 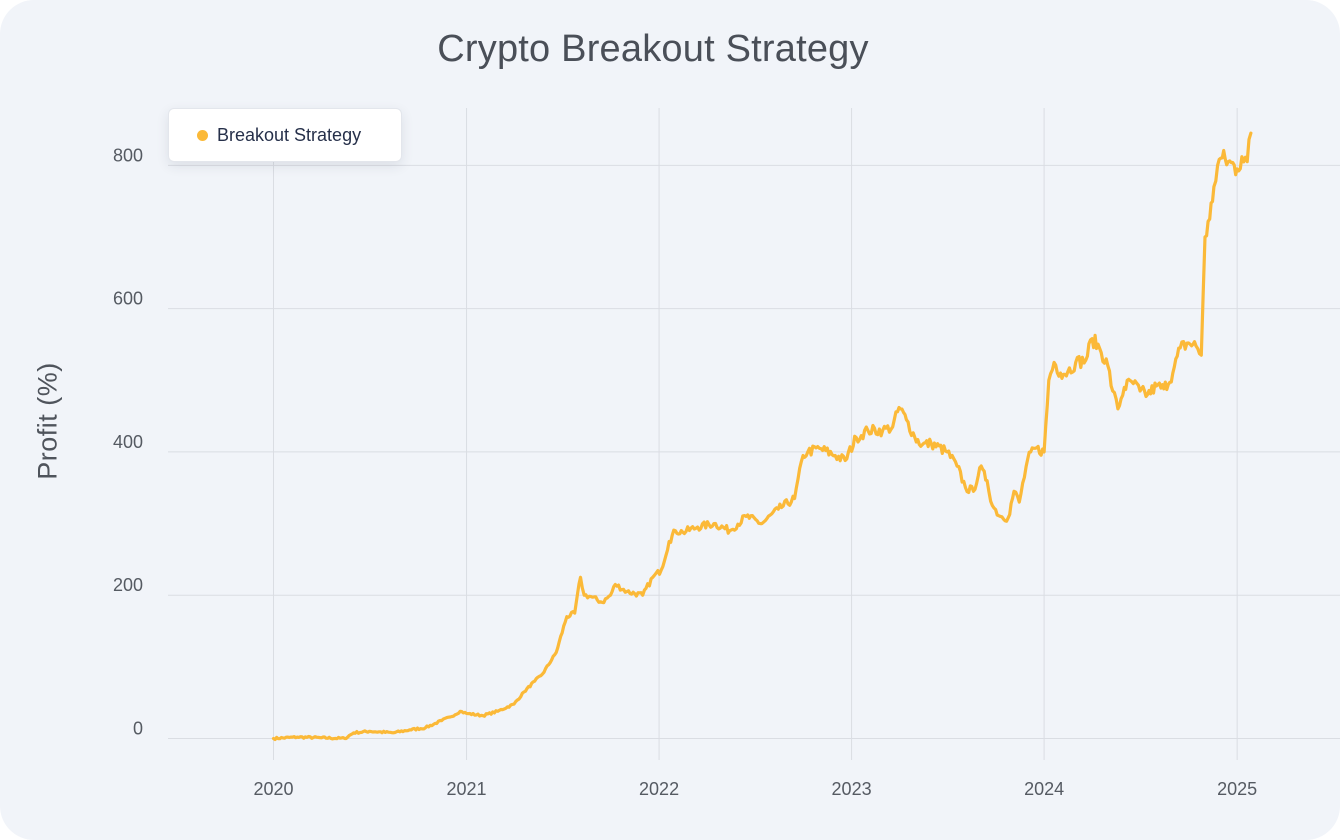 What do you see at coordinates (659, 789) in the screenshot?
I see `x-tick-label: 2022` at bounding box center [659, 789].